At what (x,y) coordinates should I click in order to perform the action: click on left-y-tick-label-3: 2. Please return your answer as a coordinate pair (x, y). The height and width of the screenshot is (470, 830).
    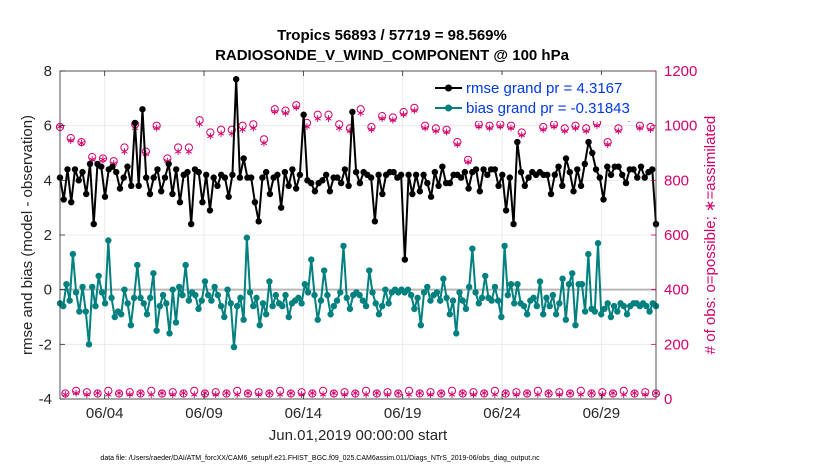
    Looking at the image, I should click on (48, 235).